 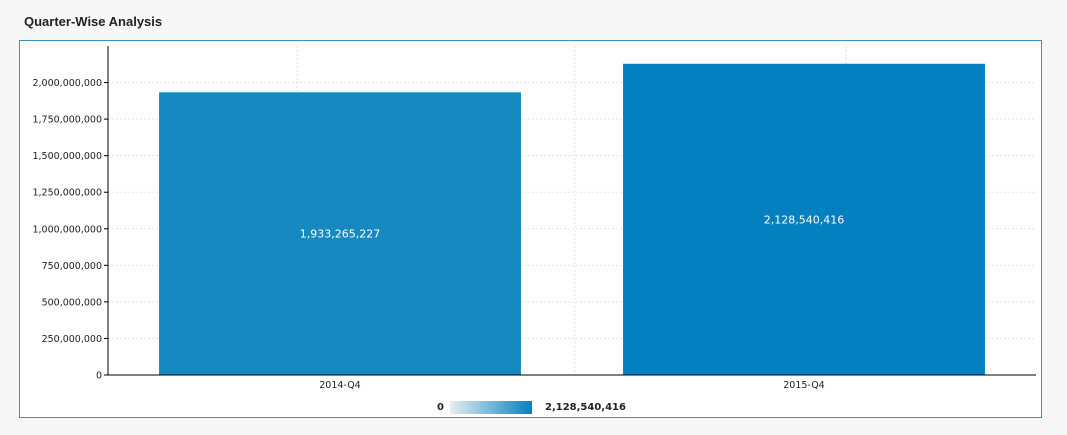 What do you see at coordinates (440, 407) in the screenshot?
I see `legend-min-label: 0` at bounding box center [440, 407].